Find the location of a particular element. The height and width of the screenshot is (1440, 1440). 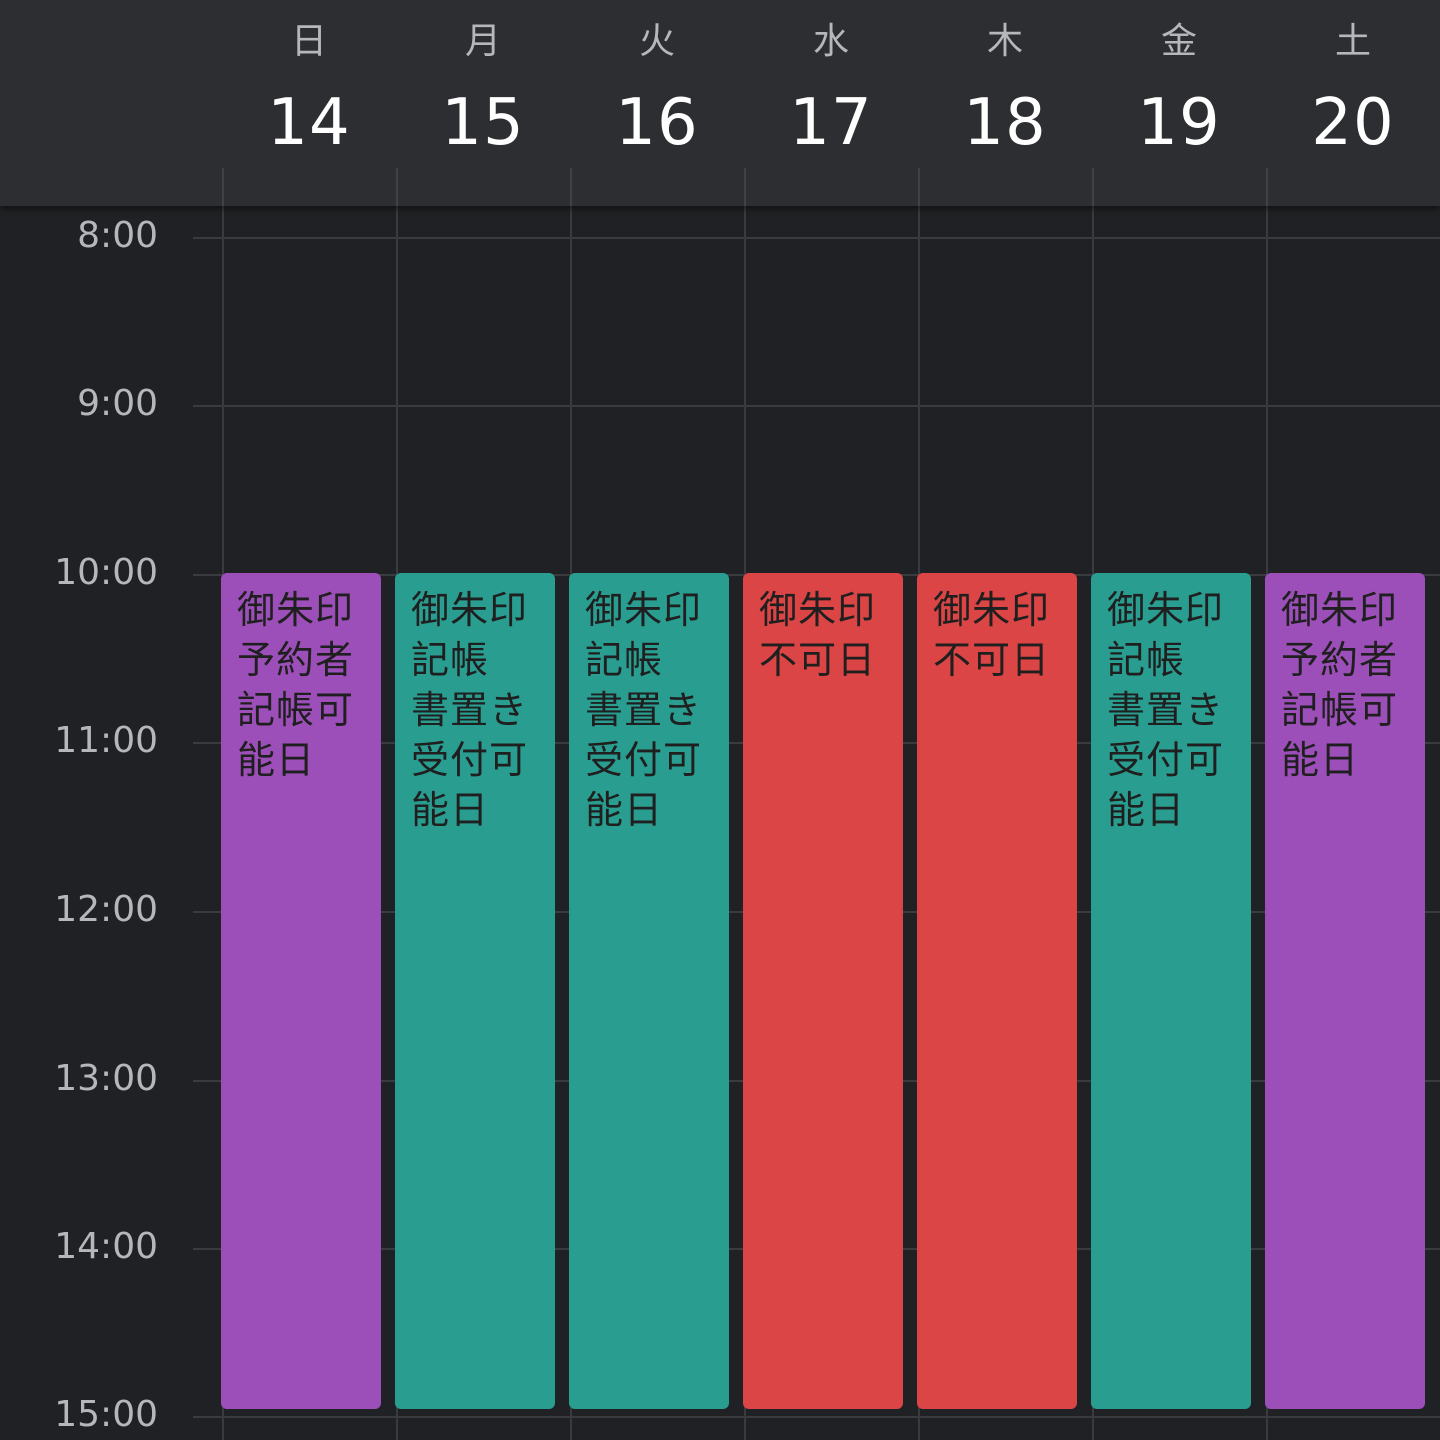

time-label: 14:00 is located at coordinates (106, 1246).